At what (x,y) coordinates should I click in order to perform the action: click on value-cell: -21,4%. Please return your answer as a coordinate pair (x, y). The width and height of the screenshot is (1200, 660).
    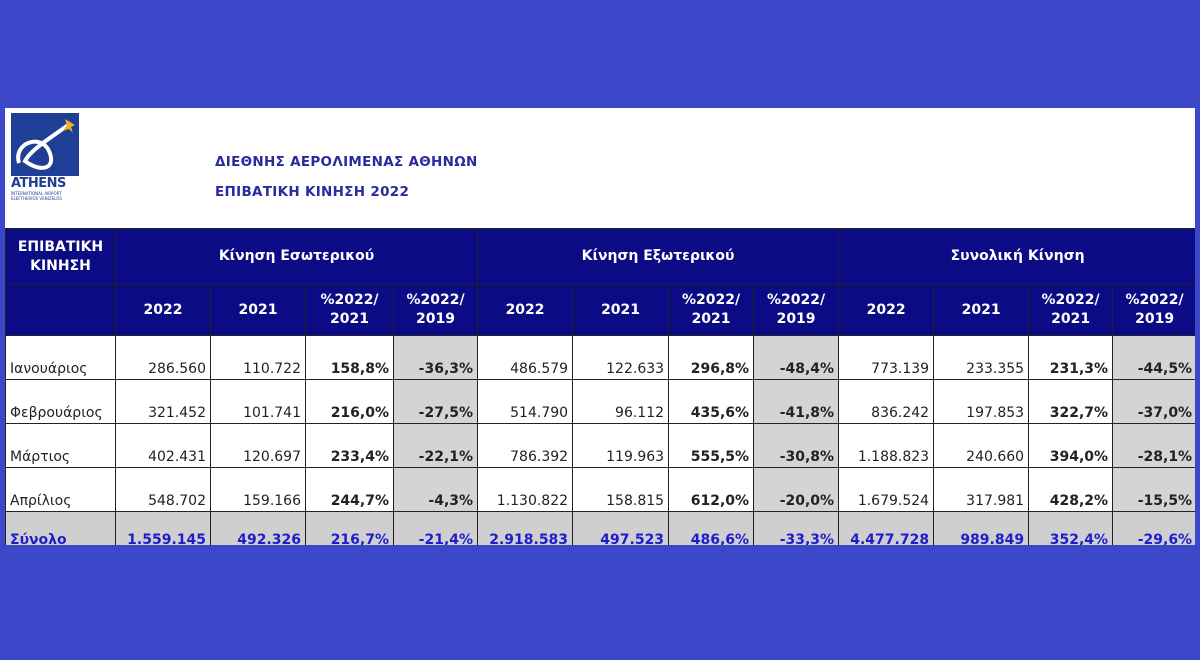
    Looking at the image, I should click on (435, 528).